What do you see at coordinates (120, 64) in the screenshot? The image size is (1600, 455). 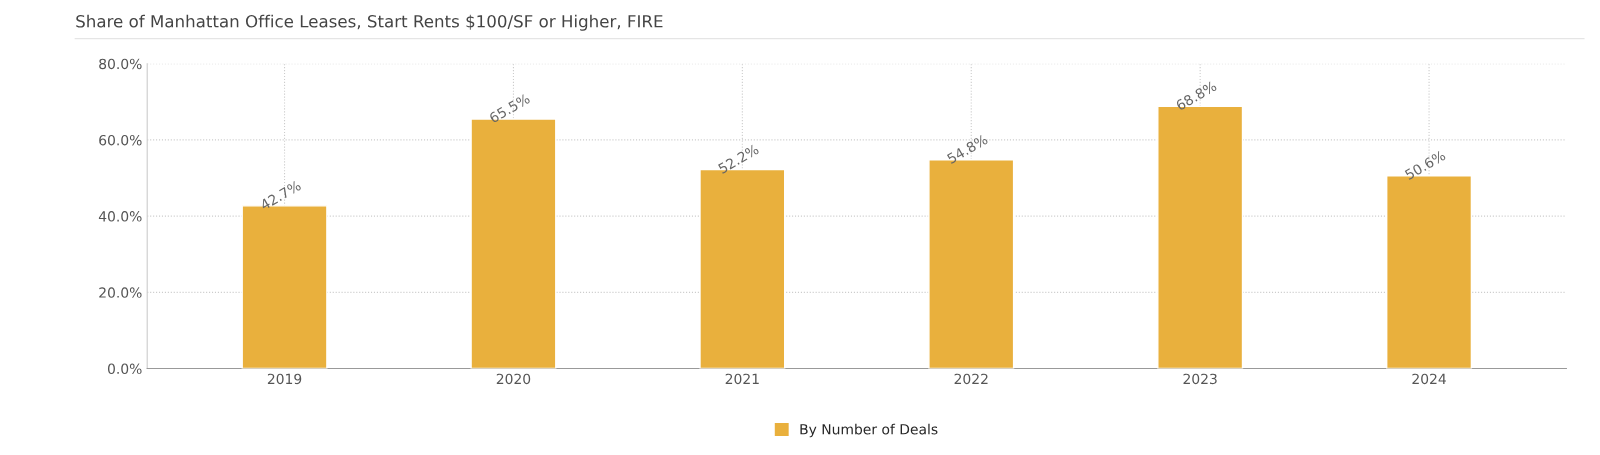 I see `y-tick-label: 80.0%` at bounding box center [120, 64].